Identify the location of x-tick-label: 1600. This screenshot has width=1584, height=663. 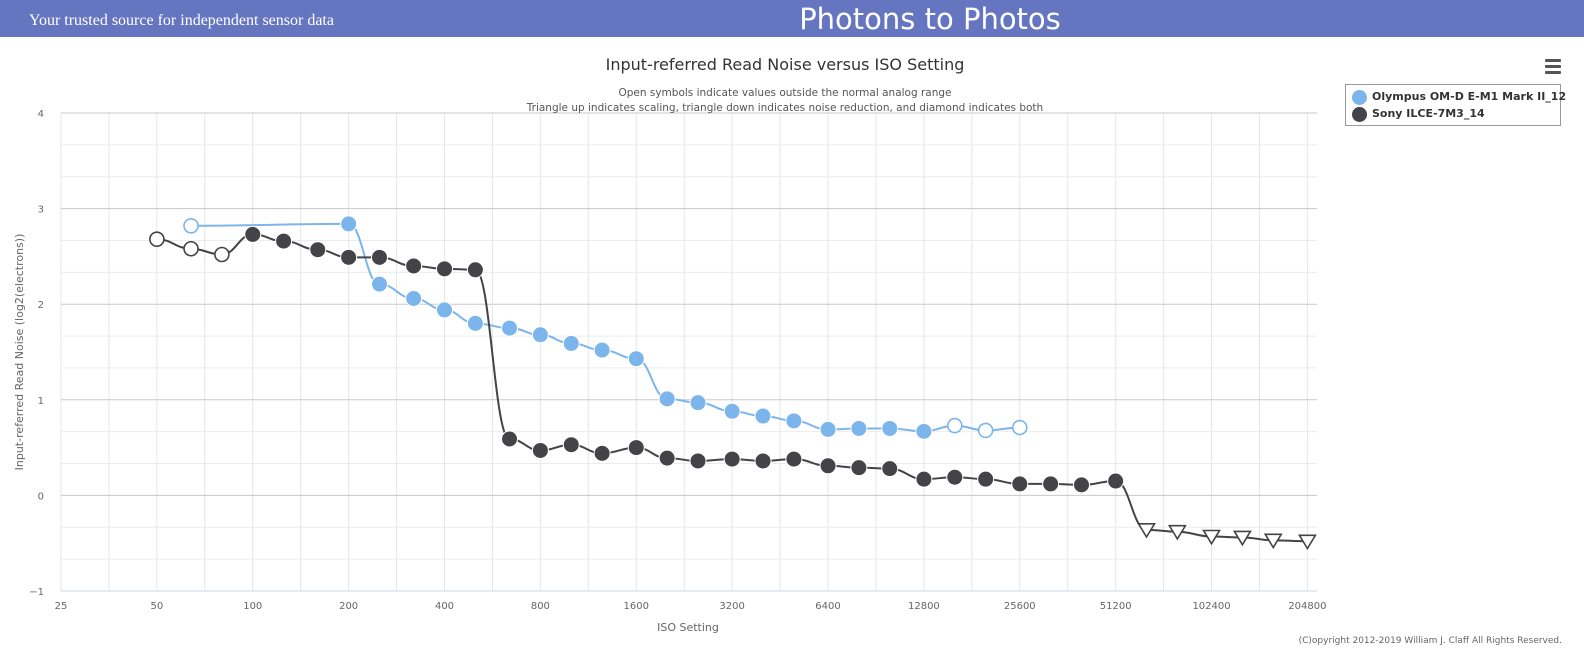
(636, 606).